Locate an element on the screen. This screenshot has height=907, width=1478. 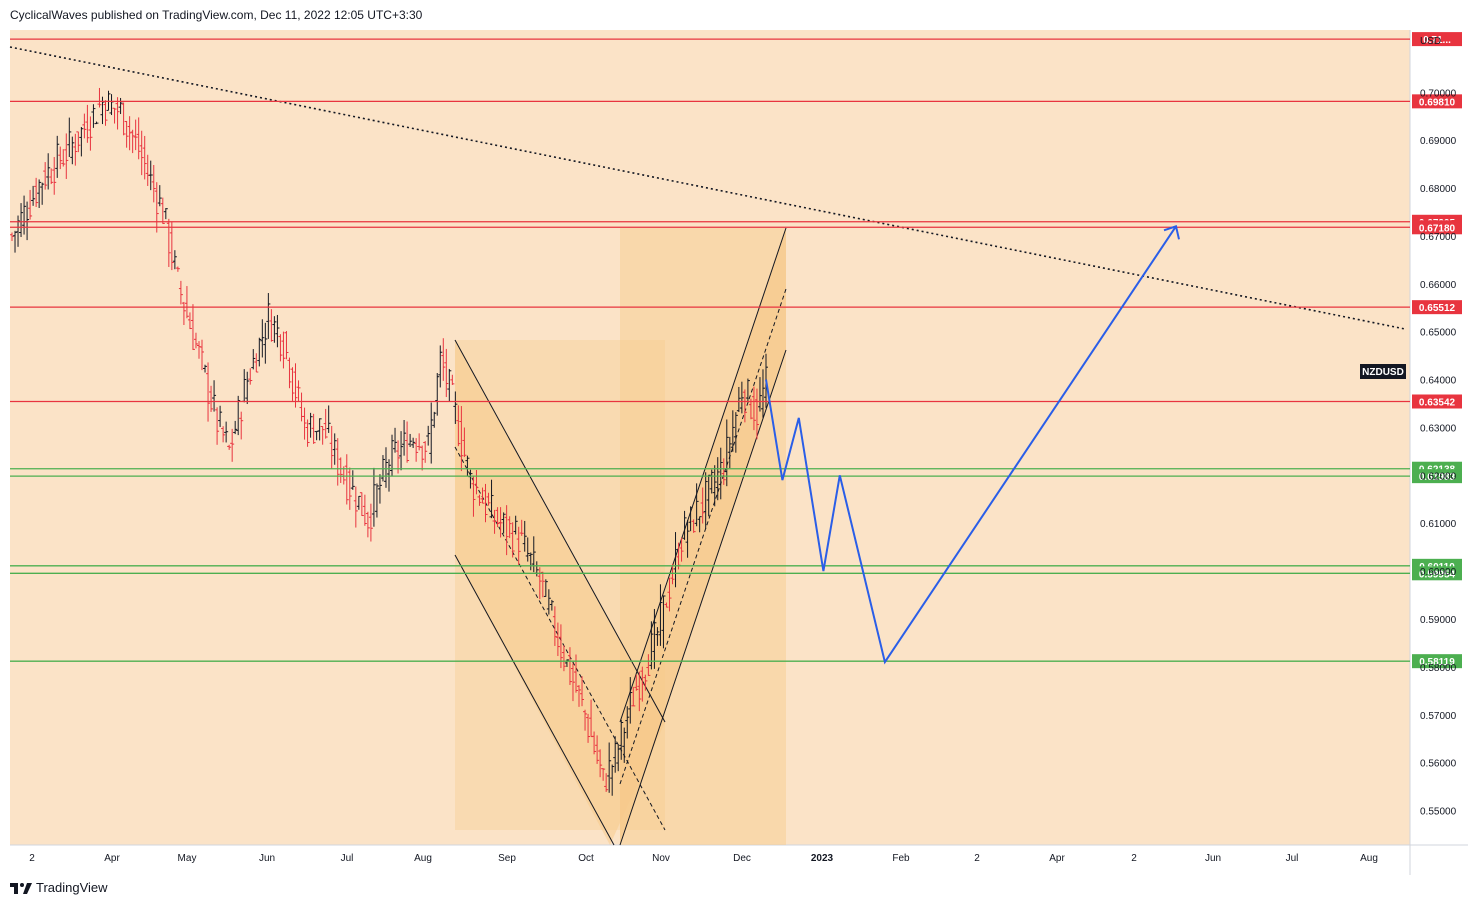
x-tick-label: Jul is located at coordinates (1292, 858).